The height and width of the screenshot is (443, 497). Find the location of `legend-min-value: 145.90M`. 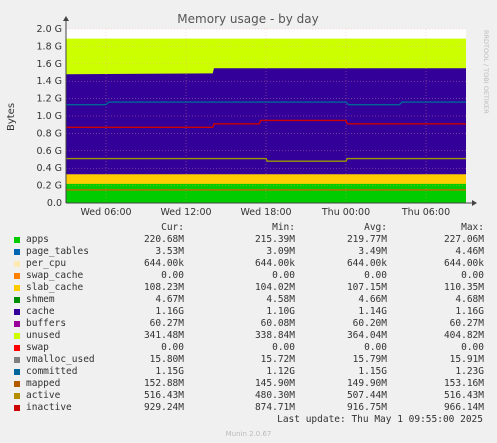

legend-min-value: 145.90M is located at coordinates (274, 383).